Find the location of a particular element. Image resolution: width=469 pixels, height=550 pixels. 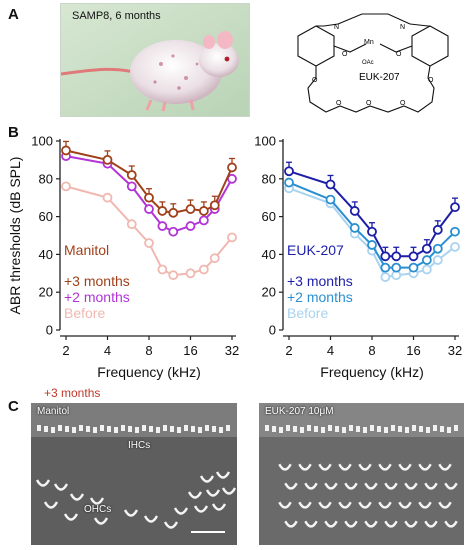

y-axis-label: ABR thresholds (dB SPL) is located at coordinates (15, 236).